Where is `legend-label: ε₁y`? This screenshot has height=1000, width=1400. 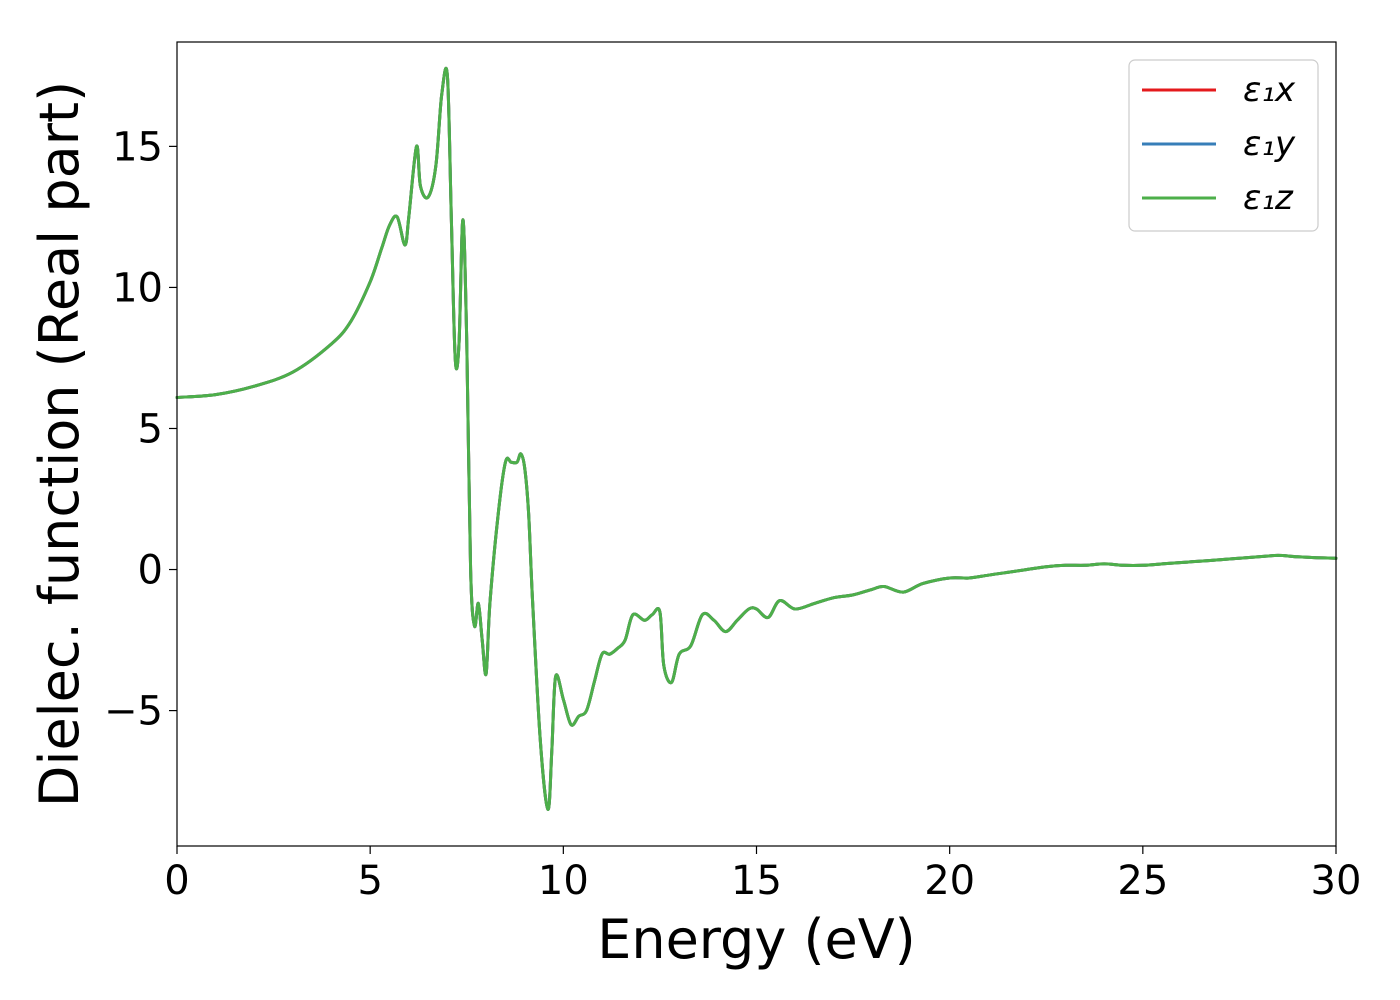
legend-label: ε₁y is located at coordinates (1269, 144).